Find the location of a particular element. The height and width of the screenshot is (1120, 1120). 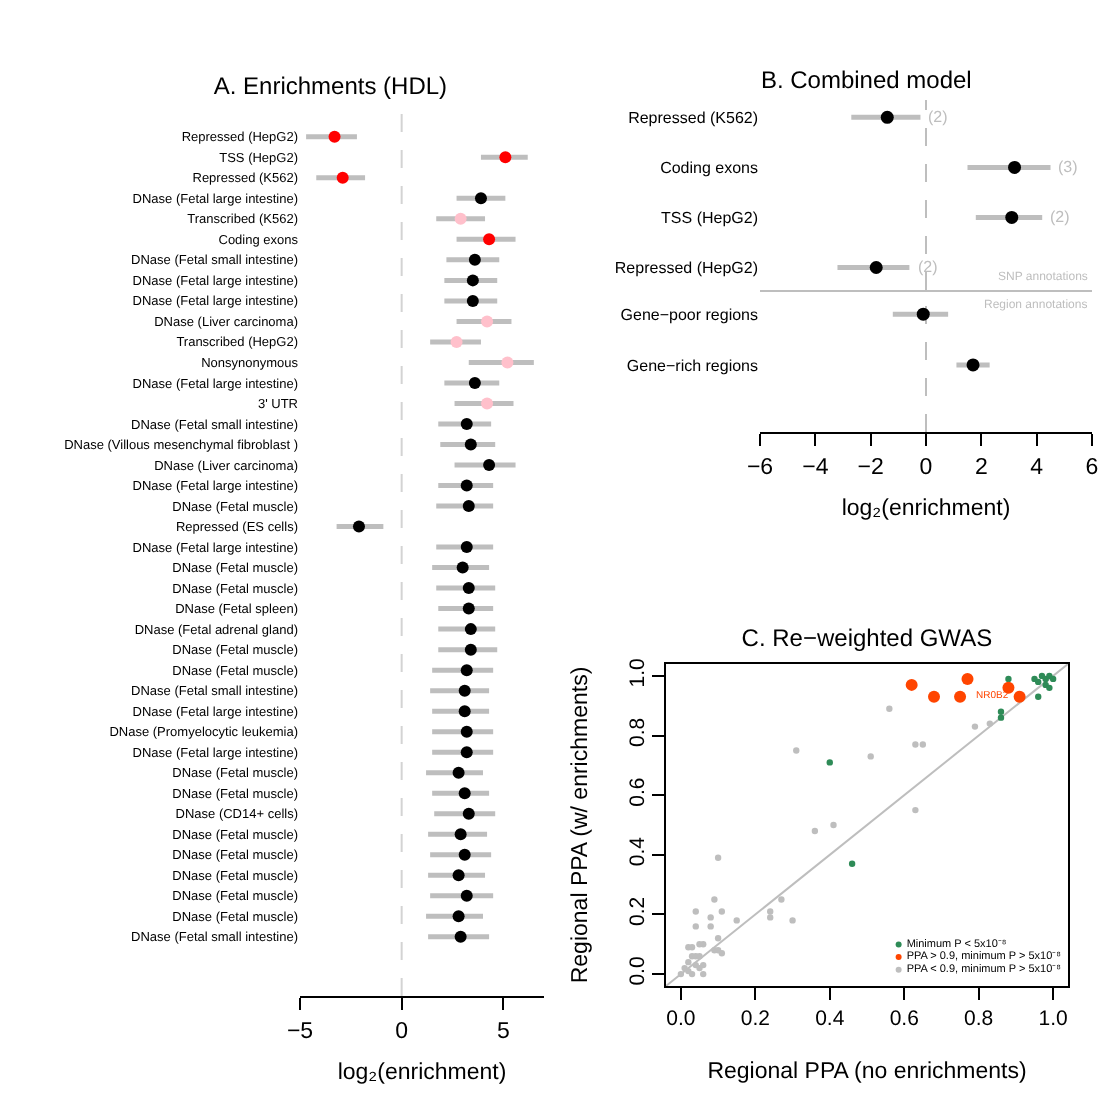

x-tick-label: −5 is located at coordinates (300, 1031).